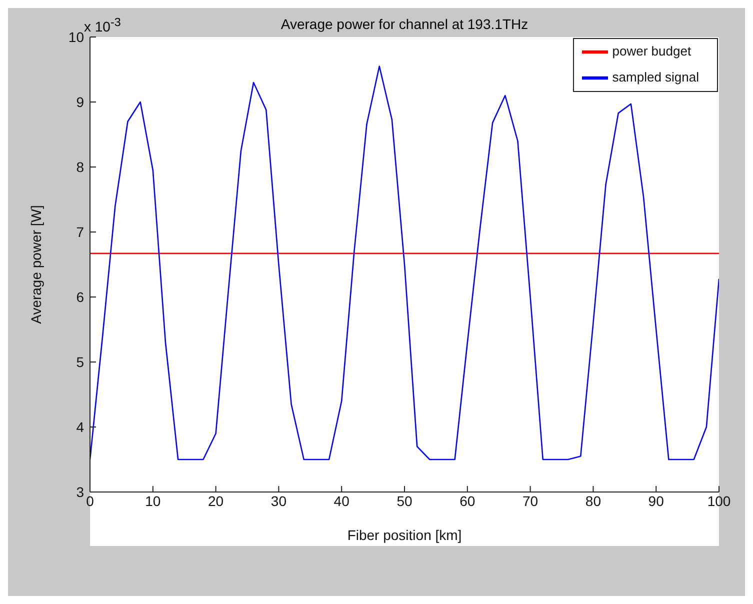  I want to click on chart-title: Average power for channel at 193.1THz, so click(404, 24).